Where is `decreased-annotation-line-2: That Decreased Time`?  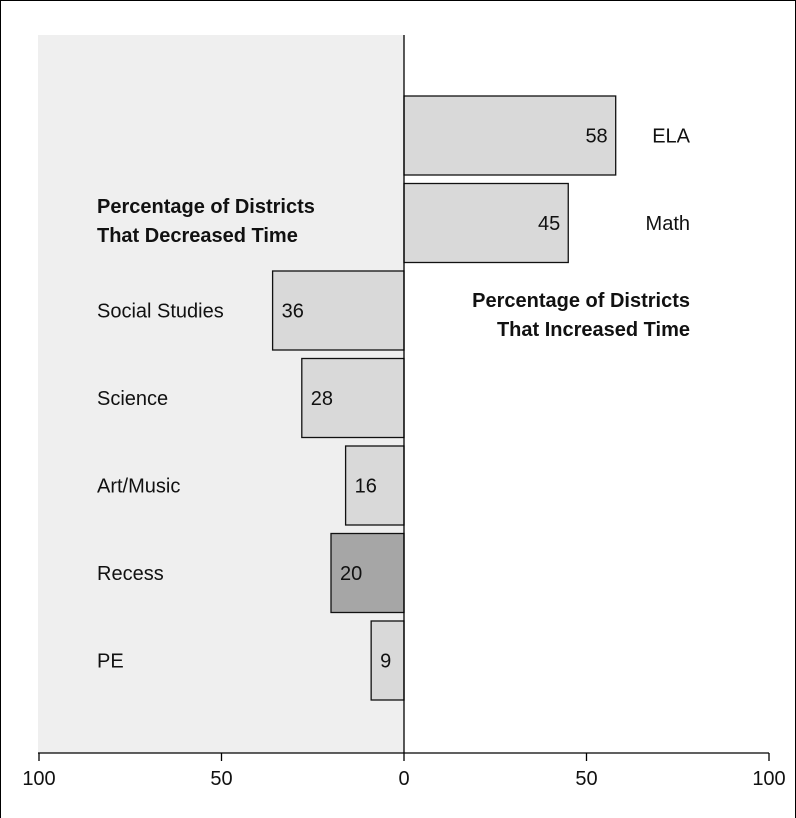 decreased-annotation-line-2: That Decreased Time is located at coordinates (197, 236).